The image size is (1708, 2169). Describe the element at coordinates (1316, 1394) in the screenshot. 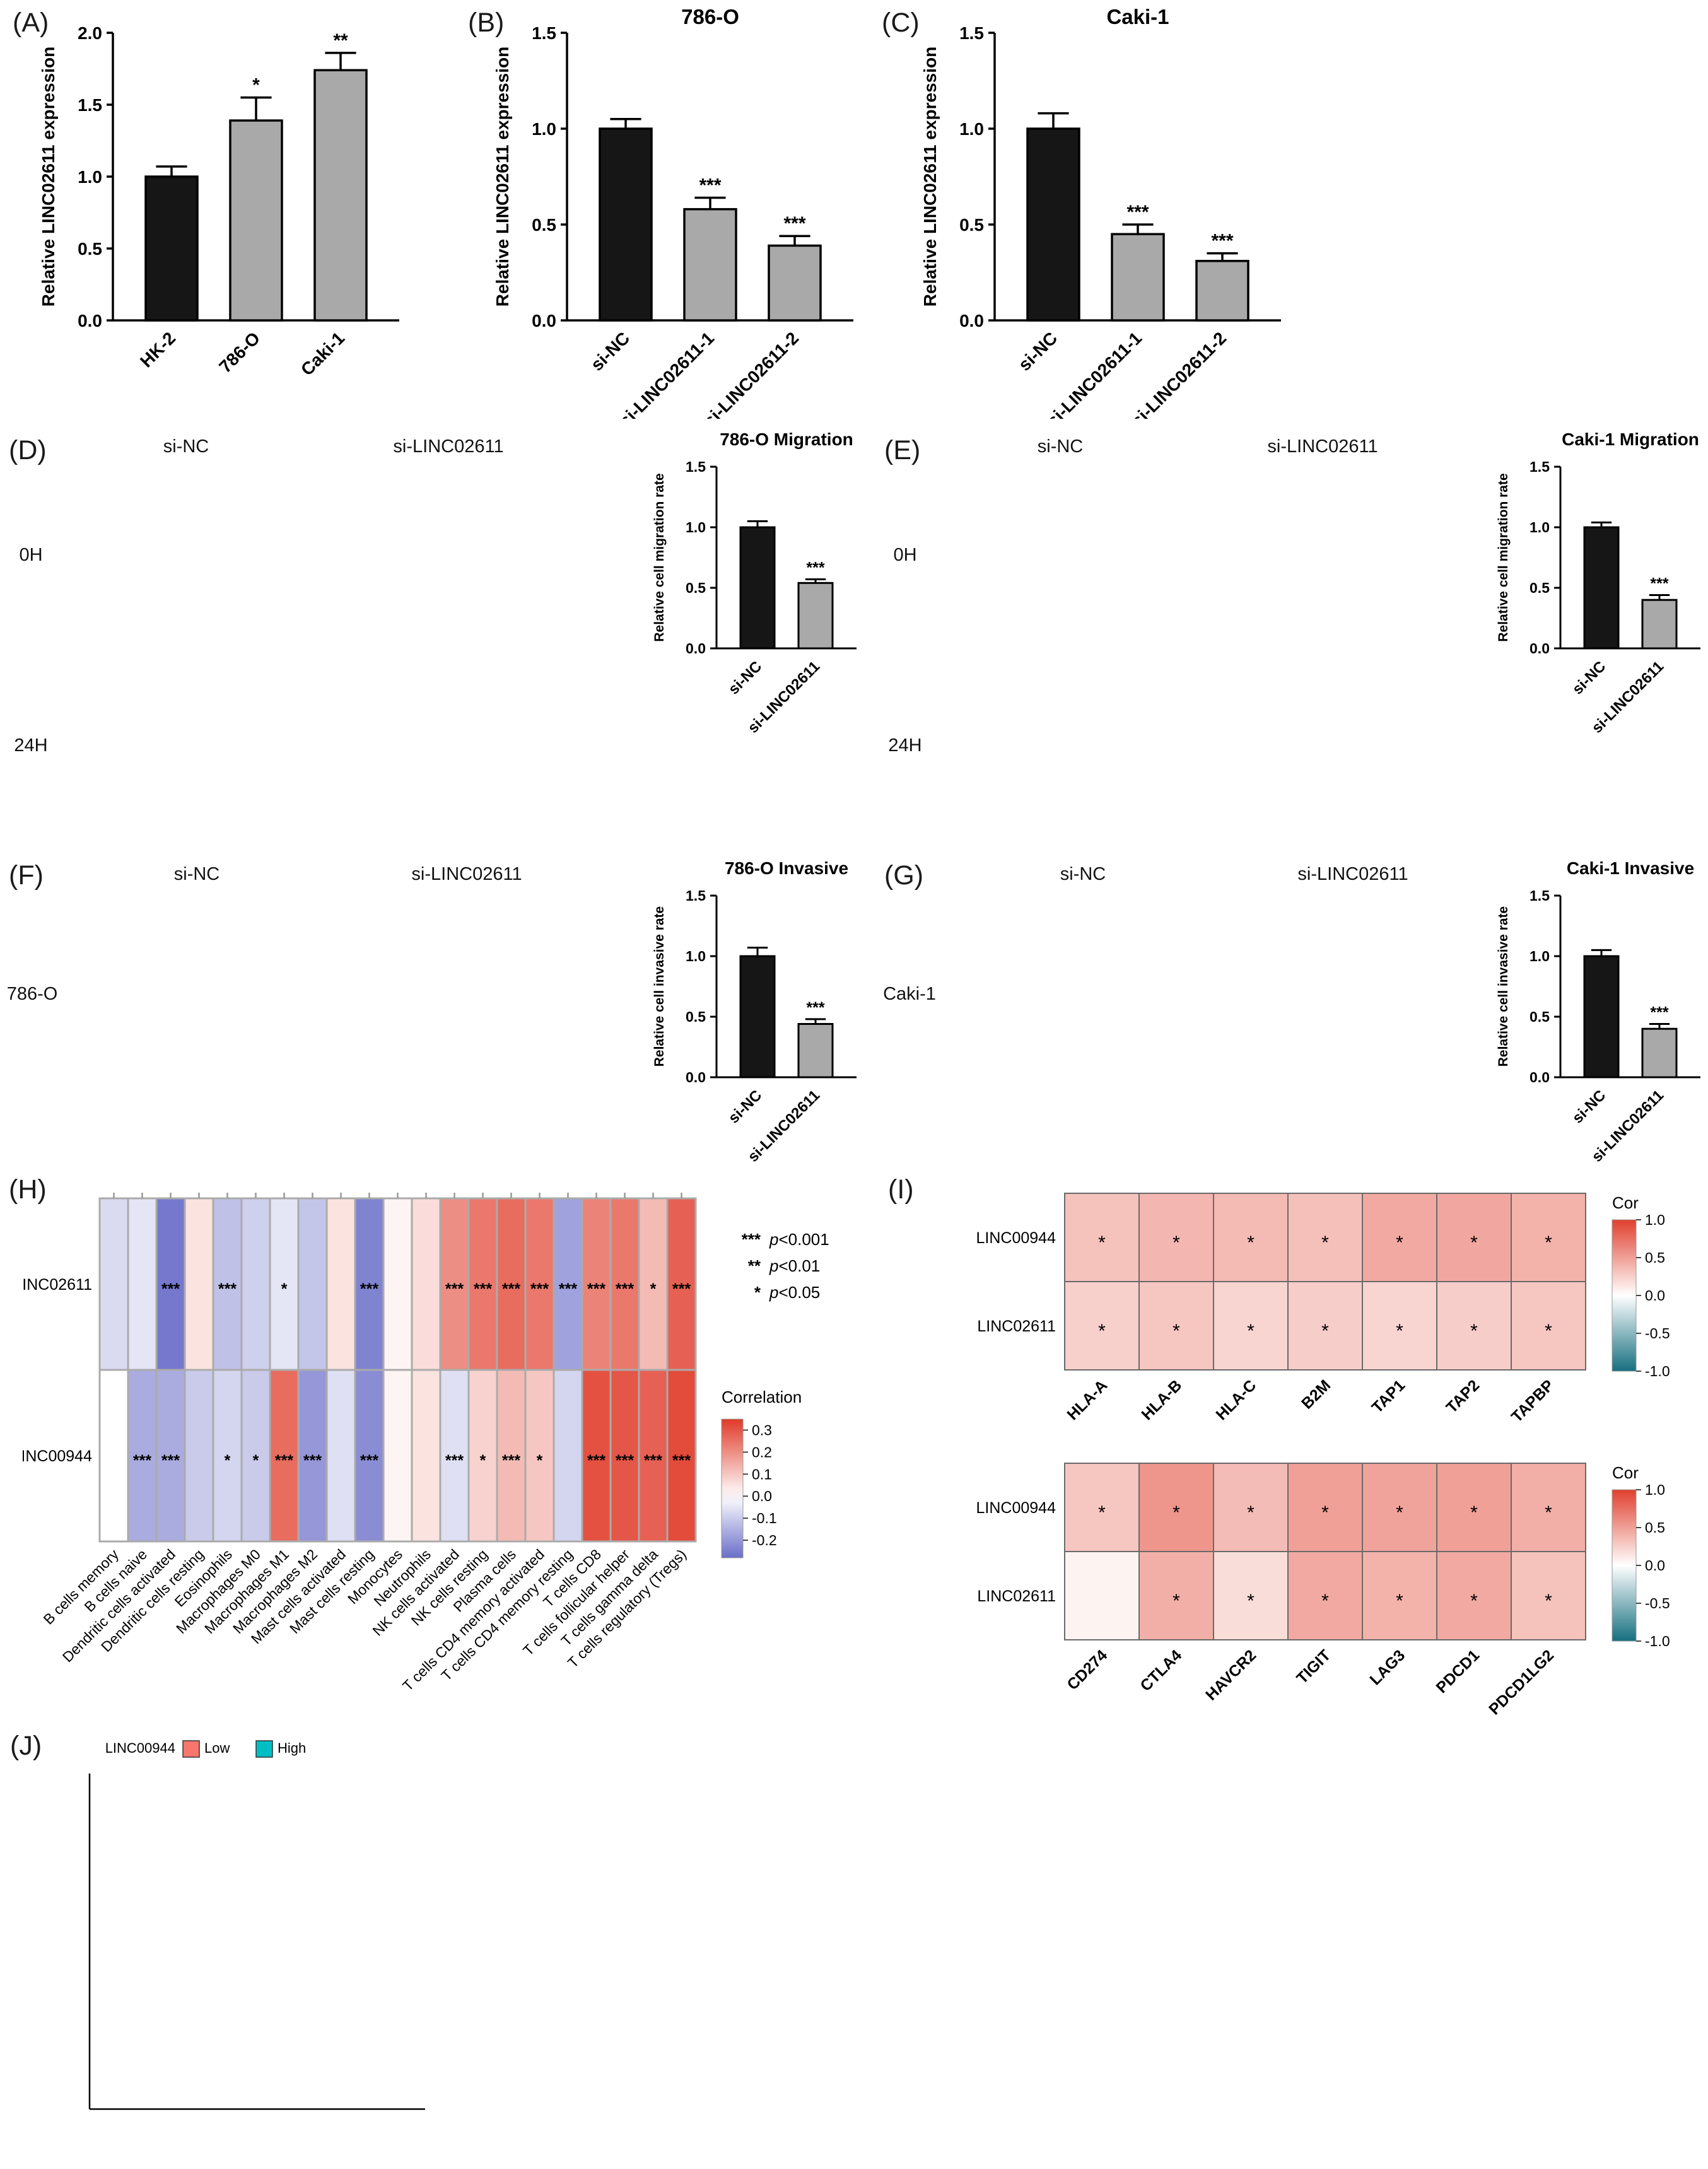

I see `svg-text: B2M` at that location.